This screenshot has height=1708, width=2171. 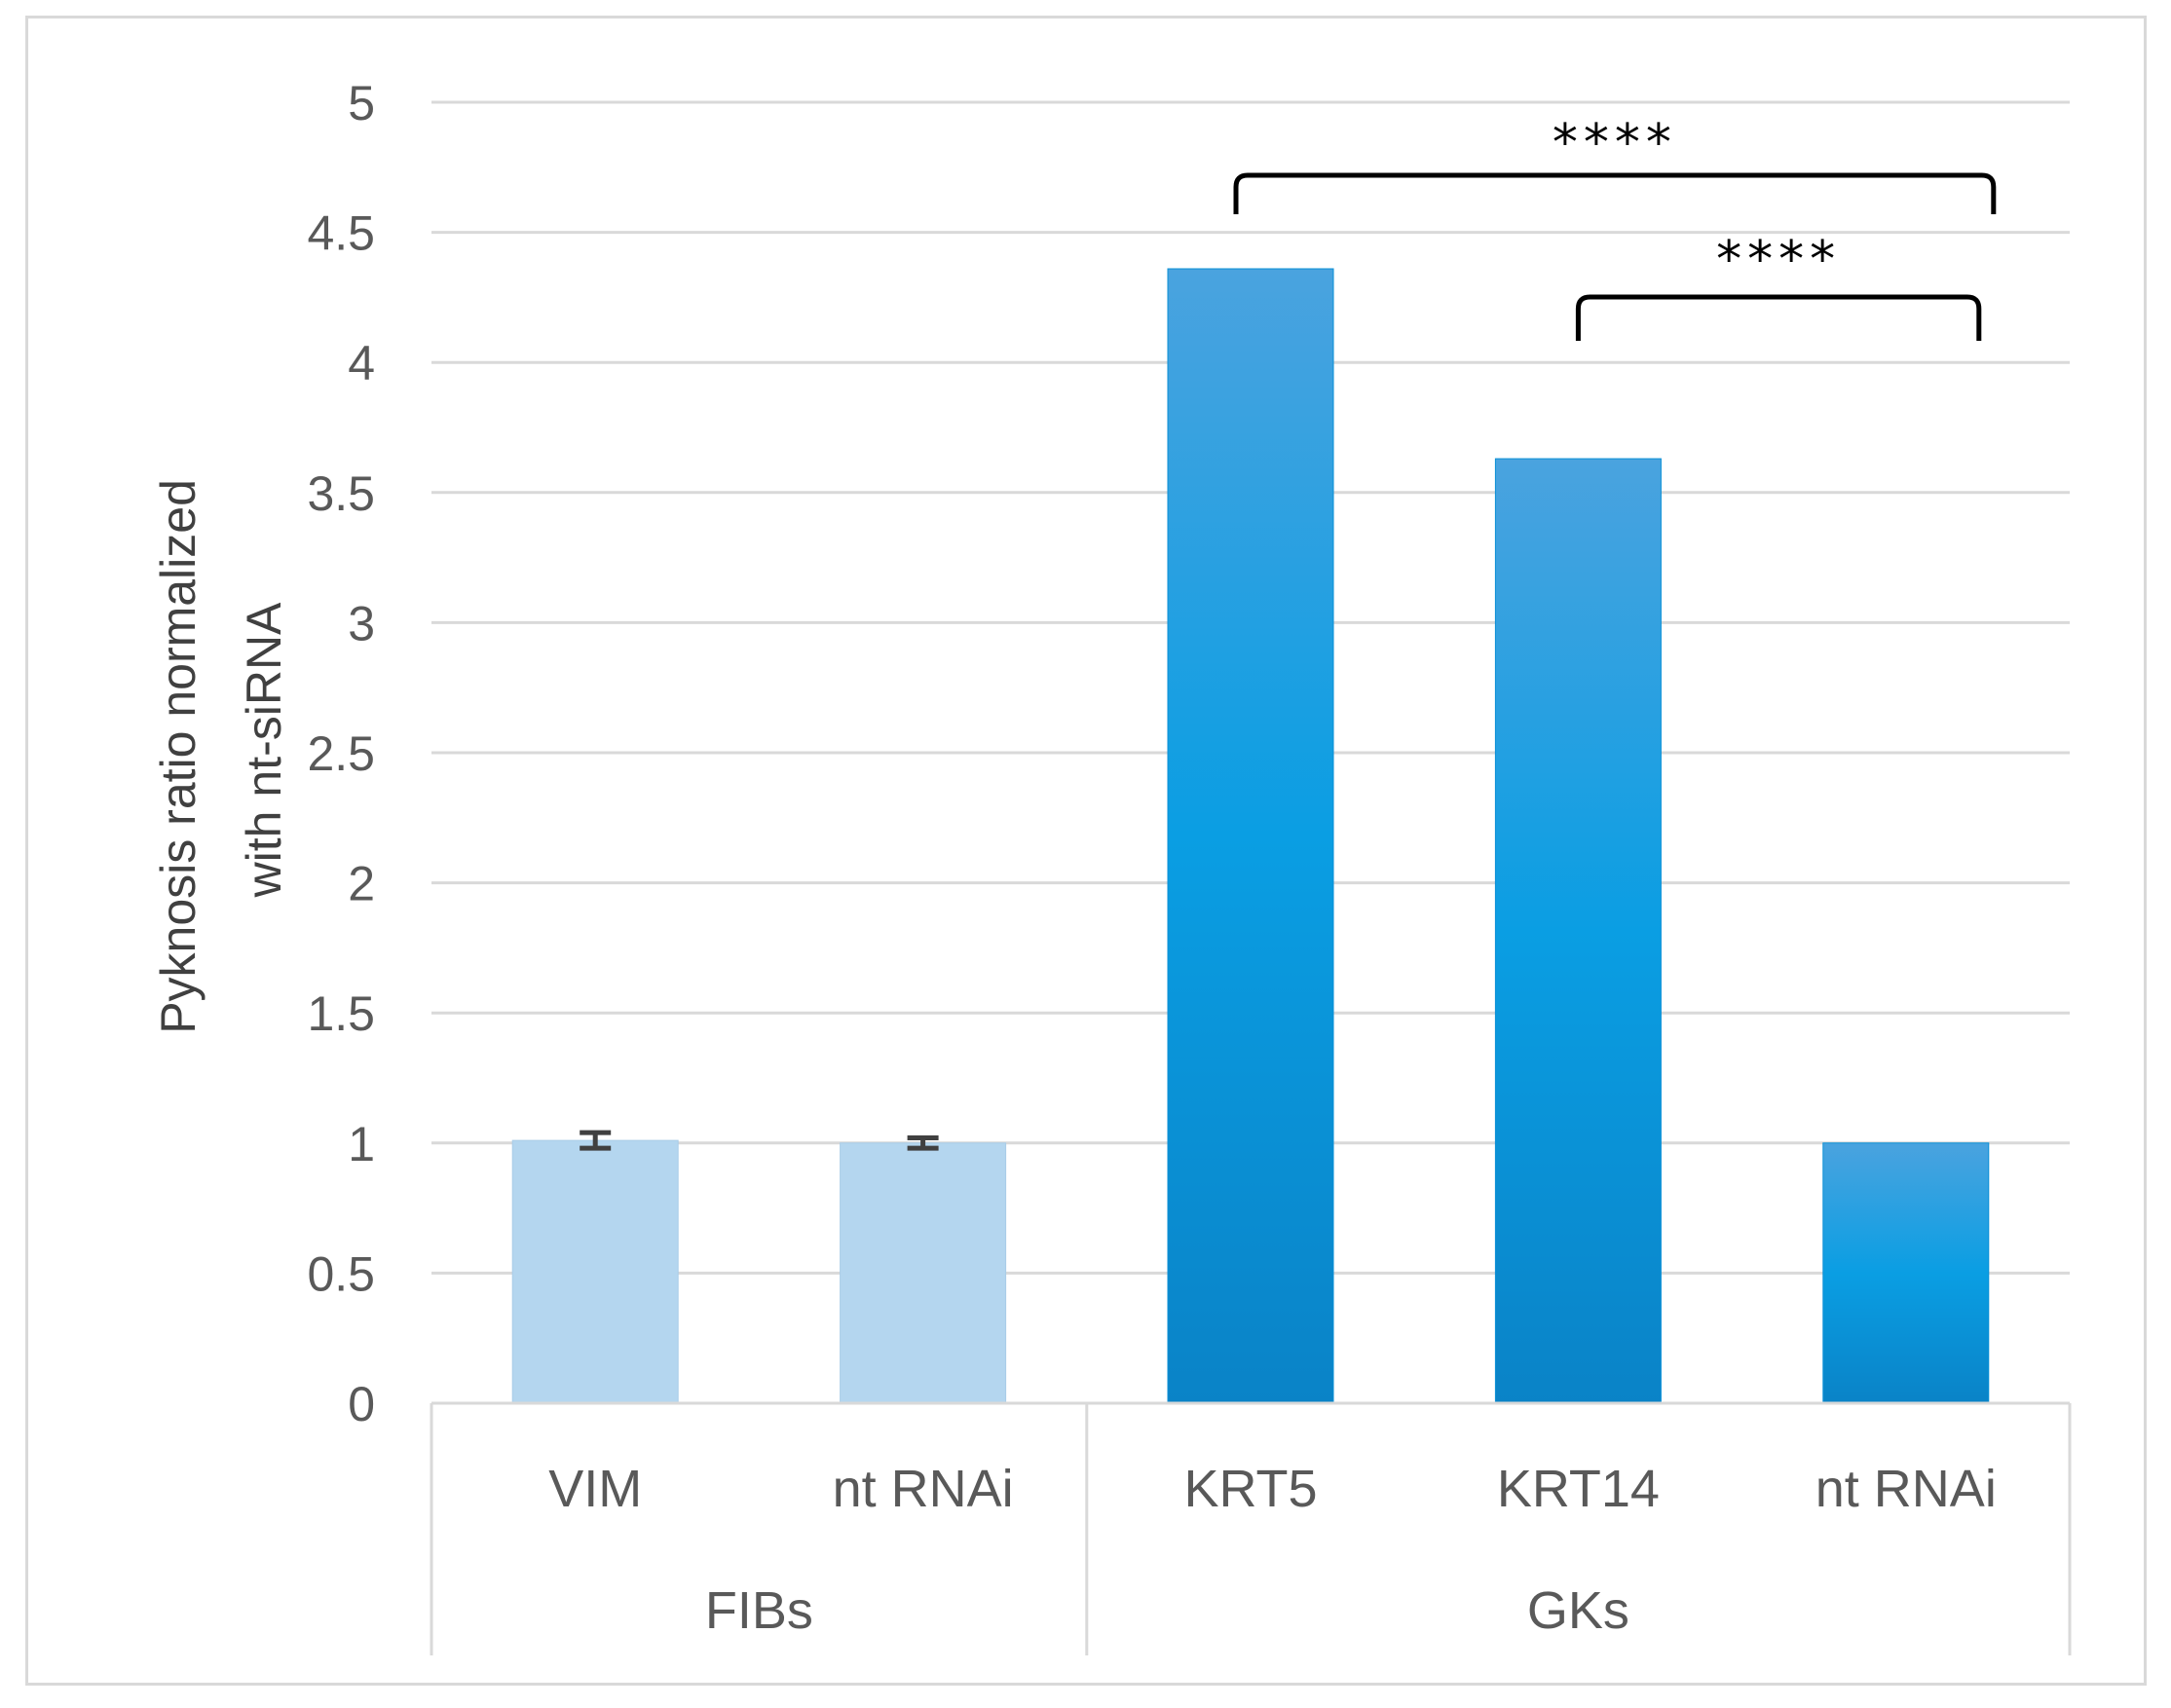 I want to click on y-tick-label: 2.5, so click(x=341, y=753).